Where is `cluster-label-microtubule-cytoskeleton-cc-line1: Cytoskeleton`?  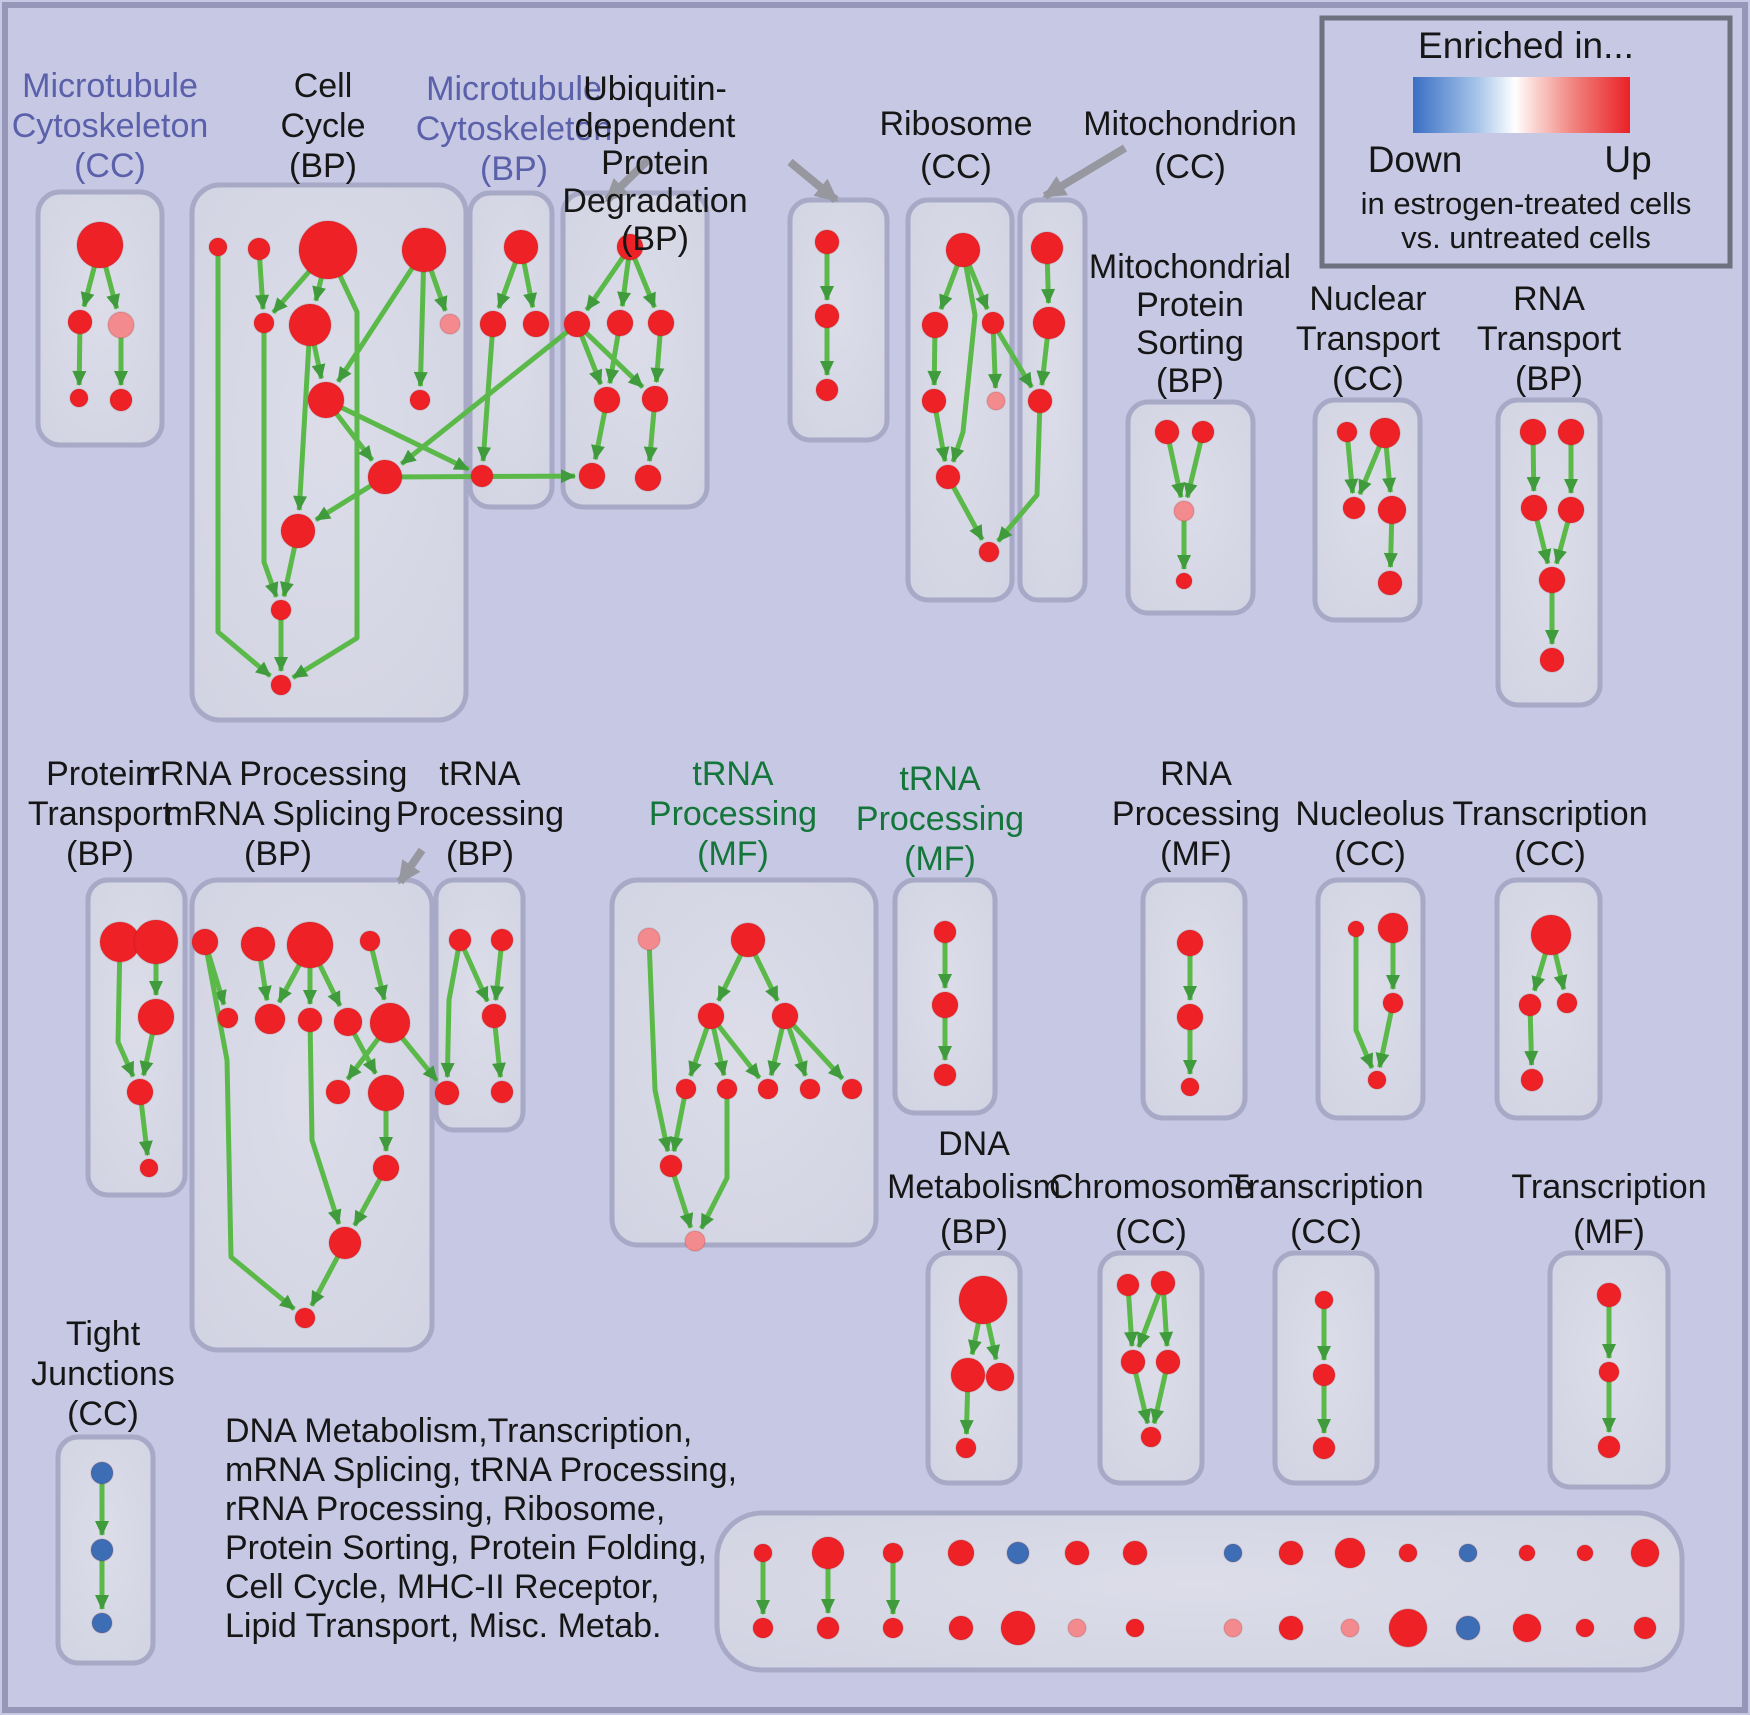
cluster-label-microtubule-cytoskeleton-cc-line1: Cytoskeleton is located at coordinates (110, 126).